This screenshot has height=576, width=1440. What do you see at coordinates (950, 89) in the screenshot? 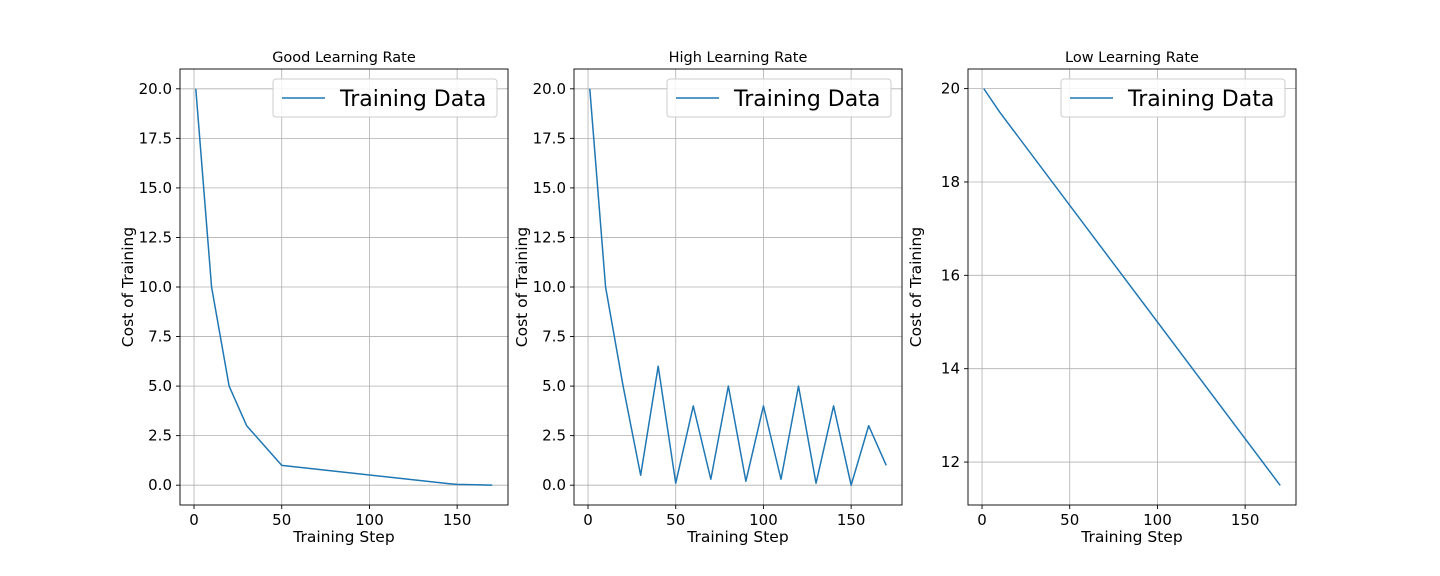
I see `y-tick-label: 20` at bounding box center [950, 89].